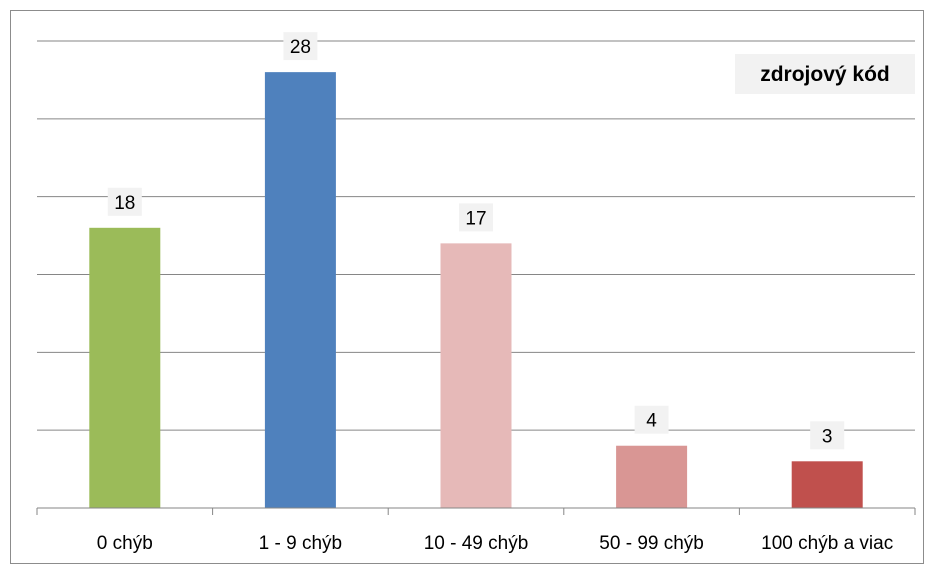 The image size is (932, 564). Describe the element at coordinates (476, 511) in the screenshot. I see `x-axis` at that location.